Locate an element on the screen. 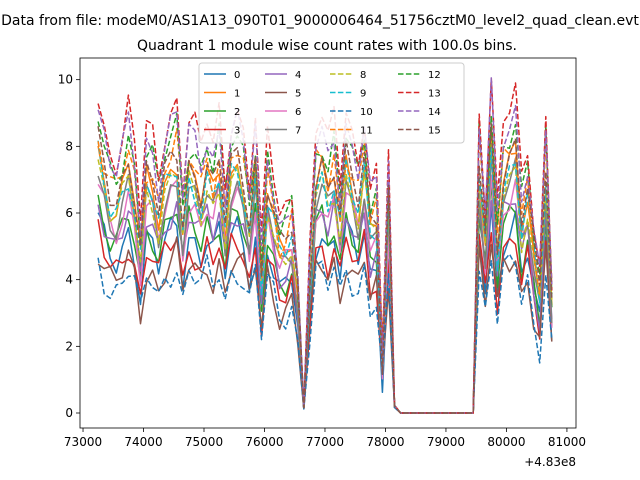  x-offset-label: +4.83e8 is located at coordinates (550, 462).